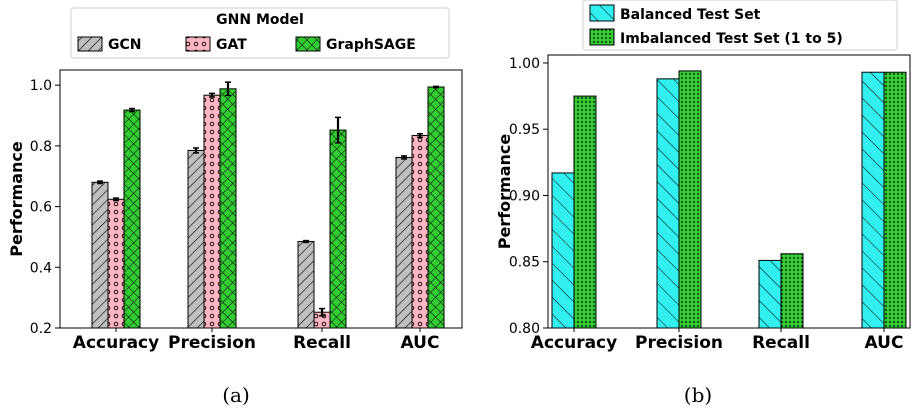 Image resolution: width=912 pixels, height=412 pixels. I want to click on bar-gcn-accuracy, so click(100, 255).